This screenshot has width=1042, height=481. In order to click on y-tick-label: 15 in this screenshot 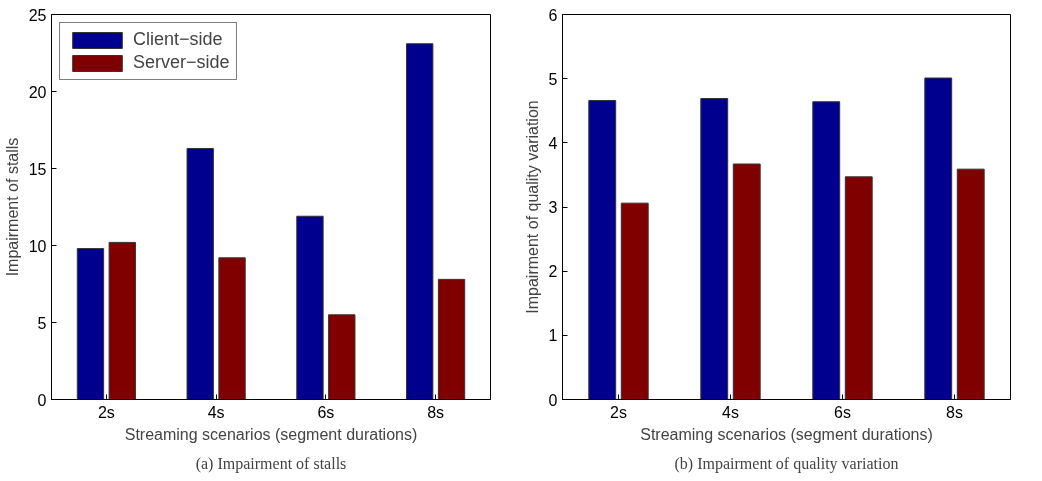, I will do `click(37, 169)`.